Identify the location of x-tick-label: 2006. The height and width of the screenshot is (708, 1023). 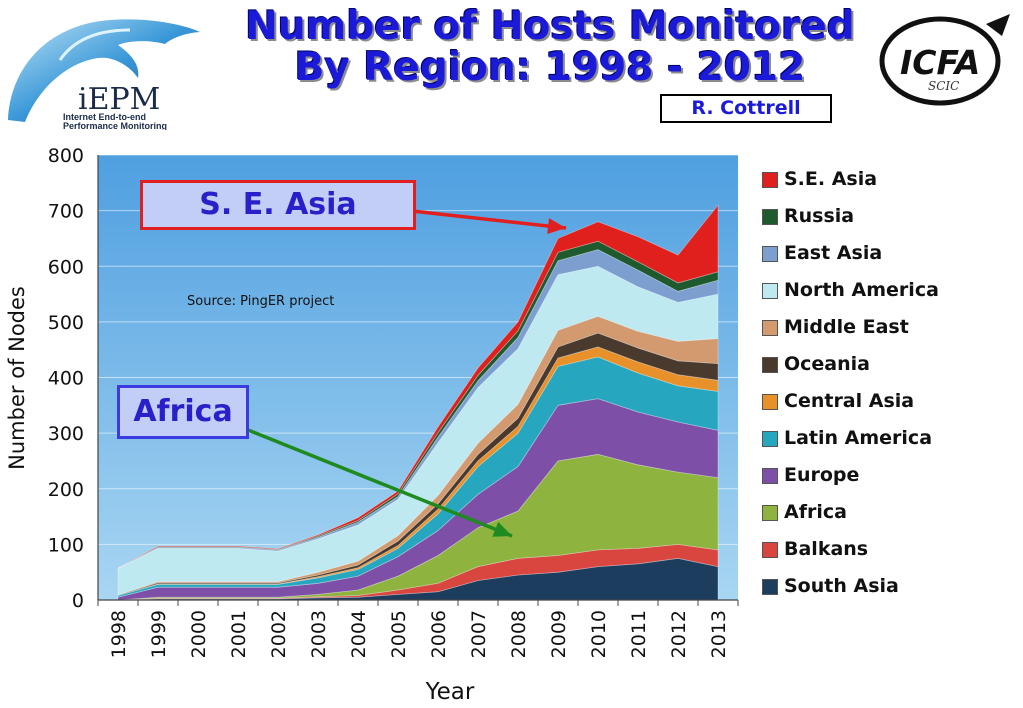
(439, 634).